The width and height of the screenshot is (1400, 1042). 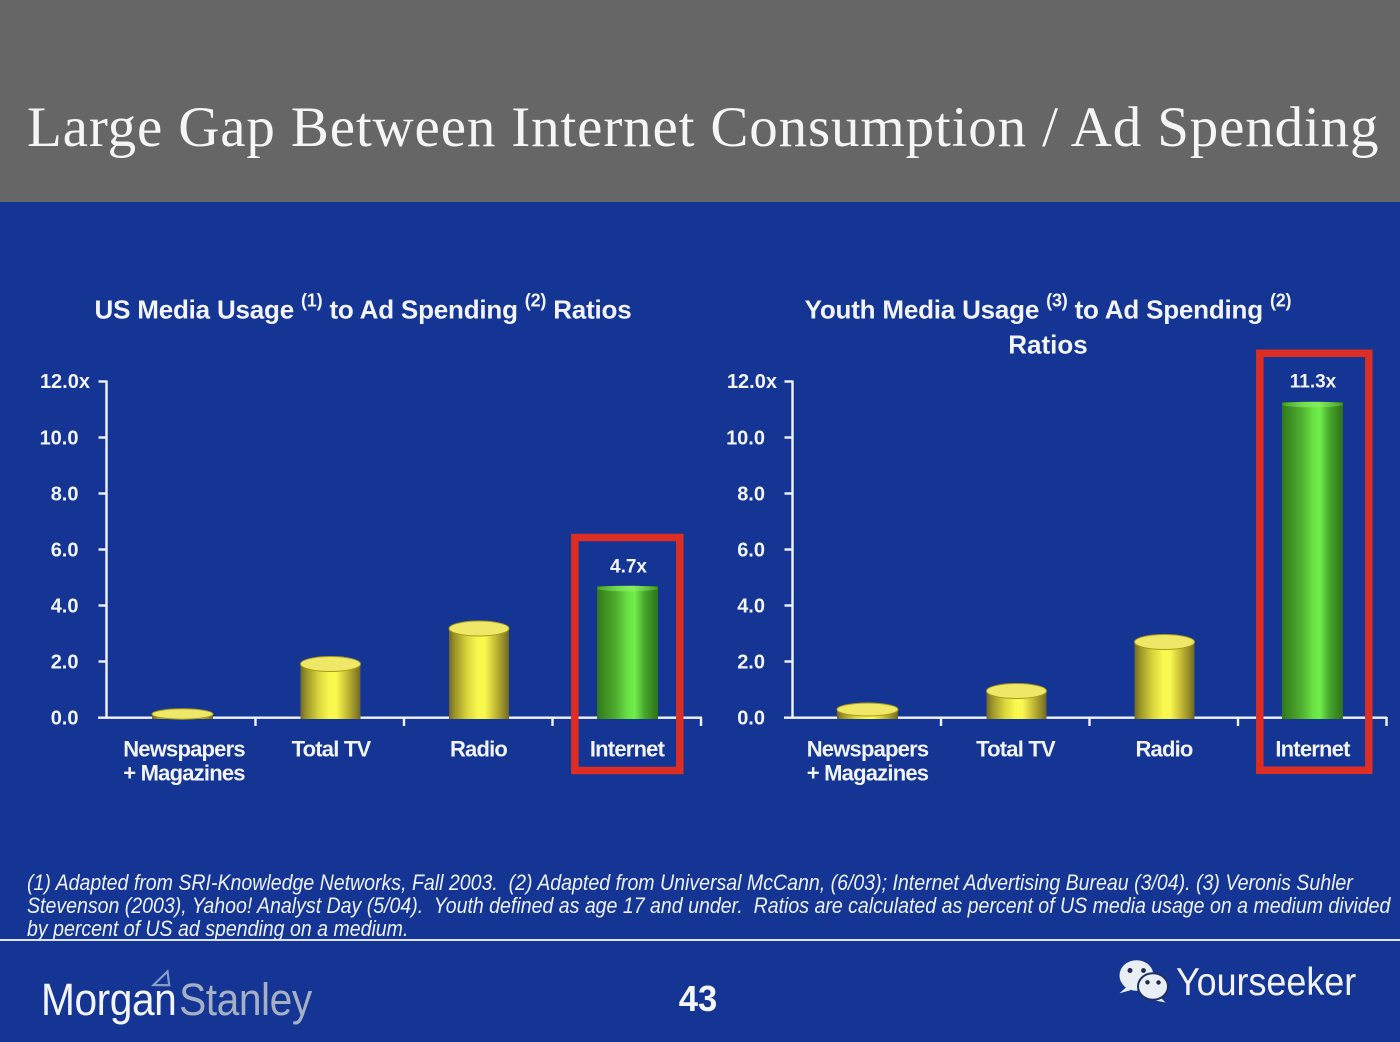 What do you see at coordinates (1048, 308) in the screenshot?
I see `svg-text:Youth Media Usage (3) to Ad Sp: Youth Media Usage (3) to Ad Spending (2)` at bounding box center [1048, 308].